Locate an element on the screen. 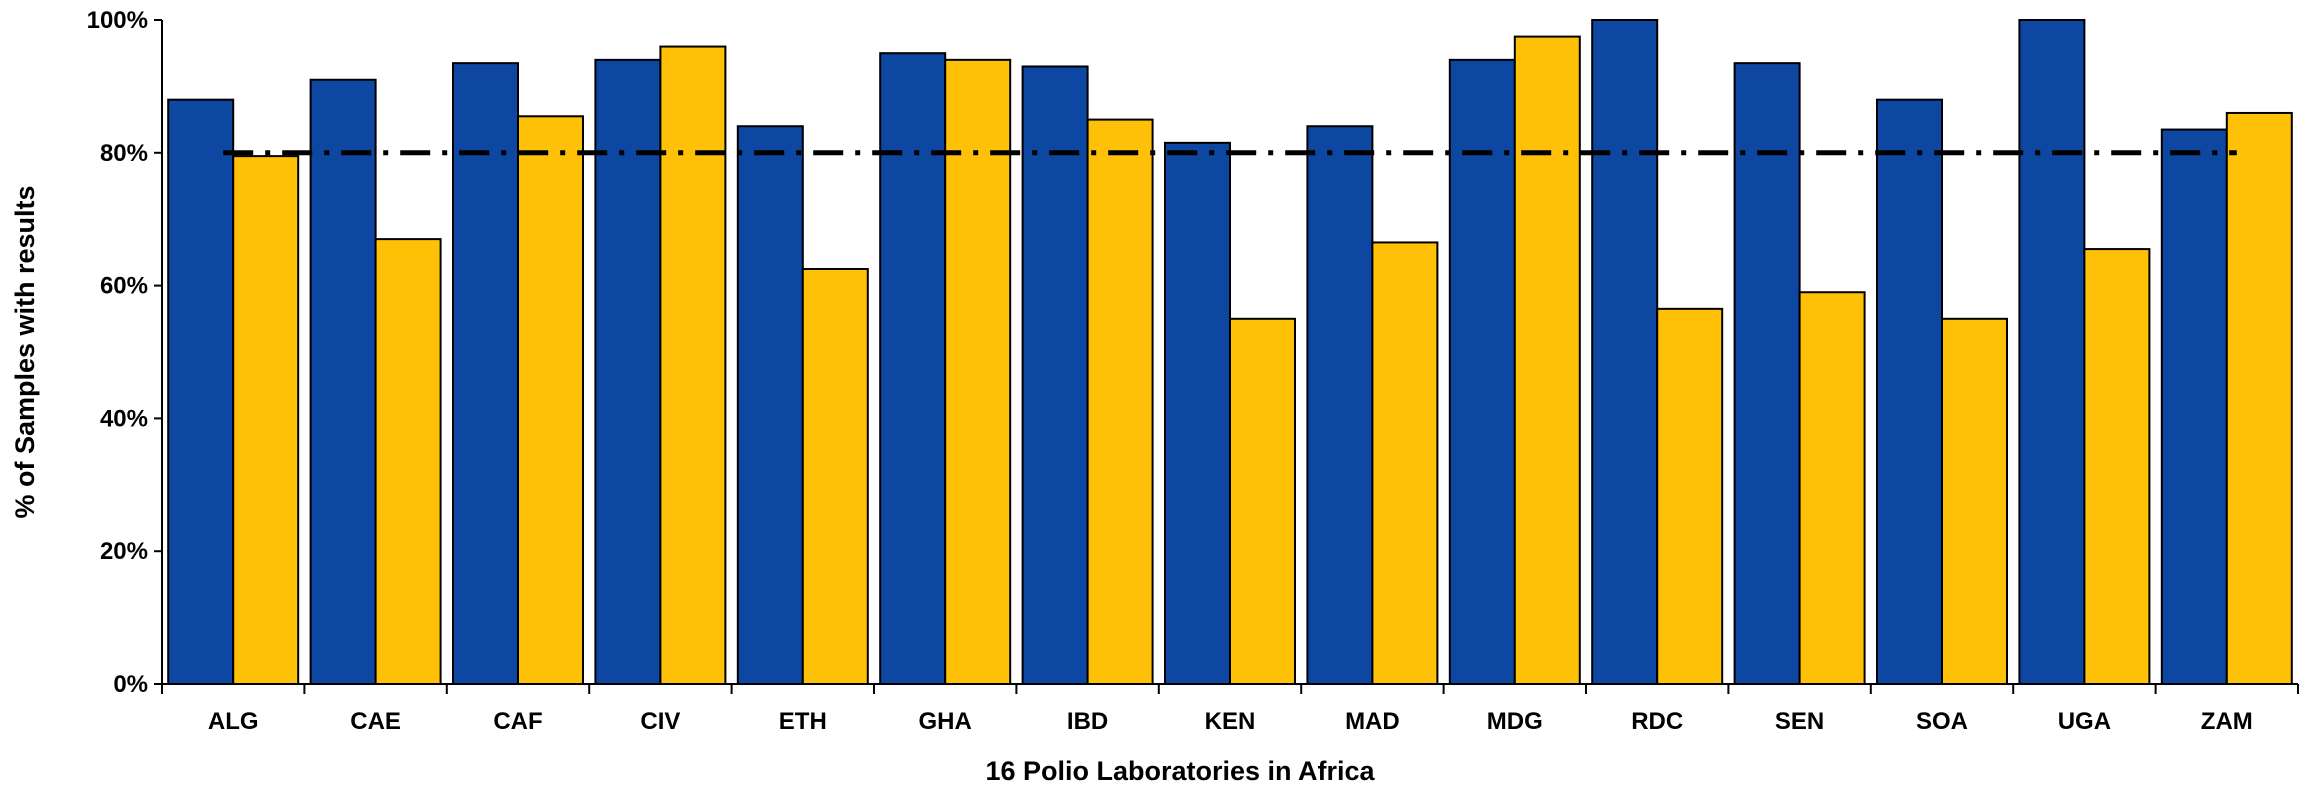 Image resolution: width=2310 pixels, height=787 pixels. y-tick-label: 80% is located at coordinates (124, 153).